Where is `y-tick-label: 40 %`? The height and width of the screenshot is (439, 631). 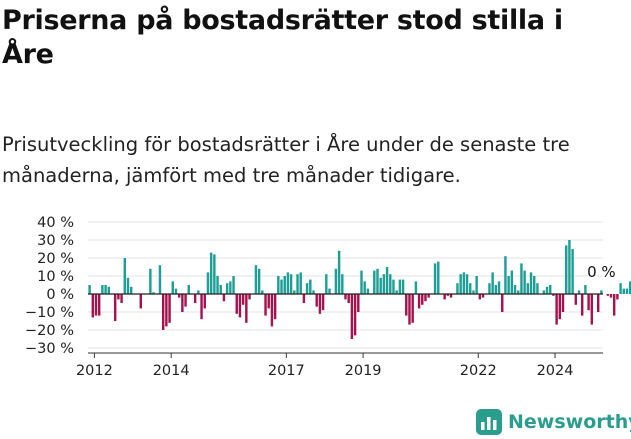 y-tick-label: 40 % is located at coordinates (55, 223).